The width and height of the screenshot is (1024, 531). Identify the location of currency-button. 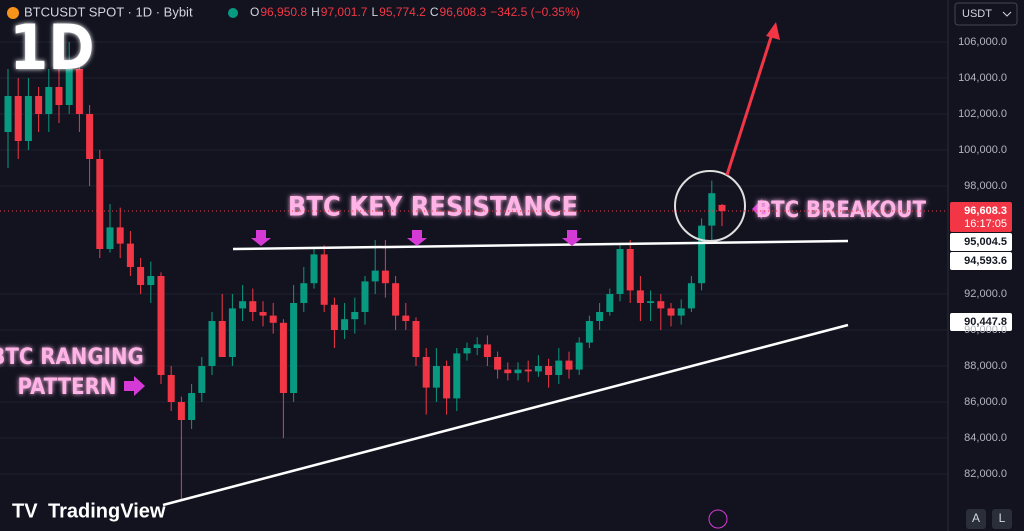
(986, 14).